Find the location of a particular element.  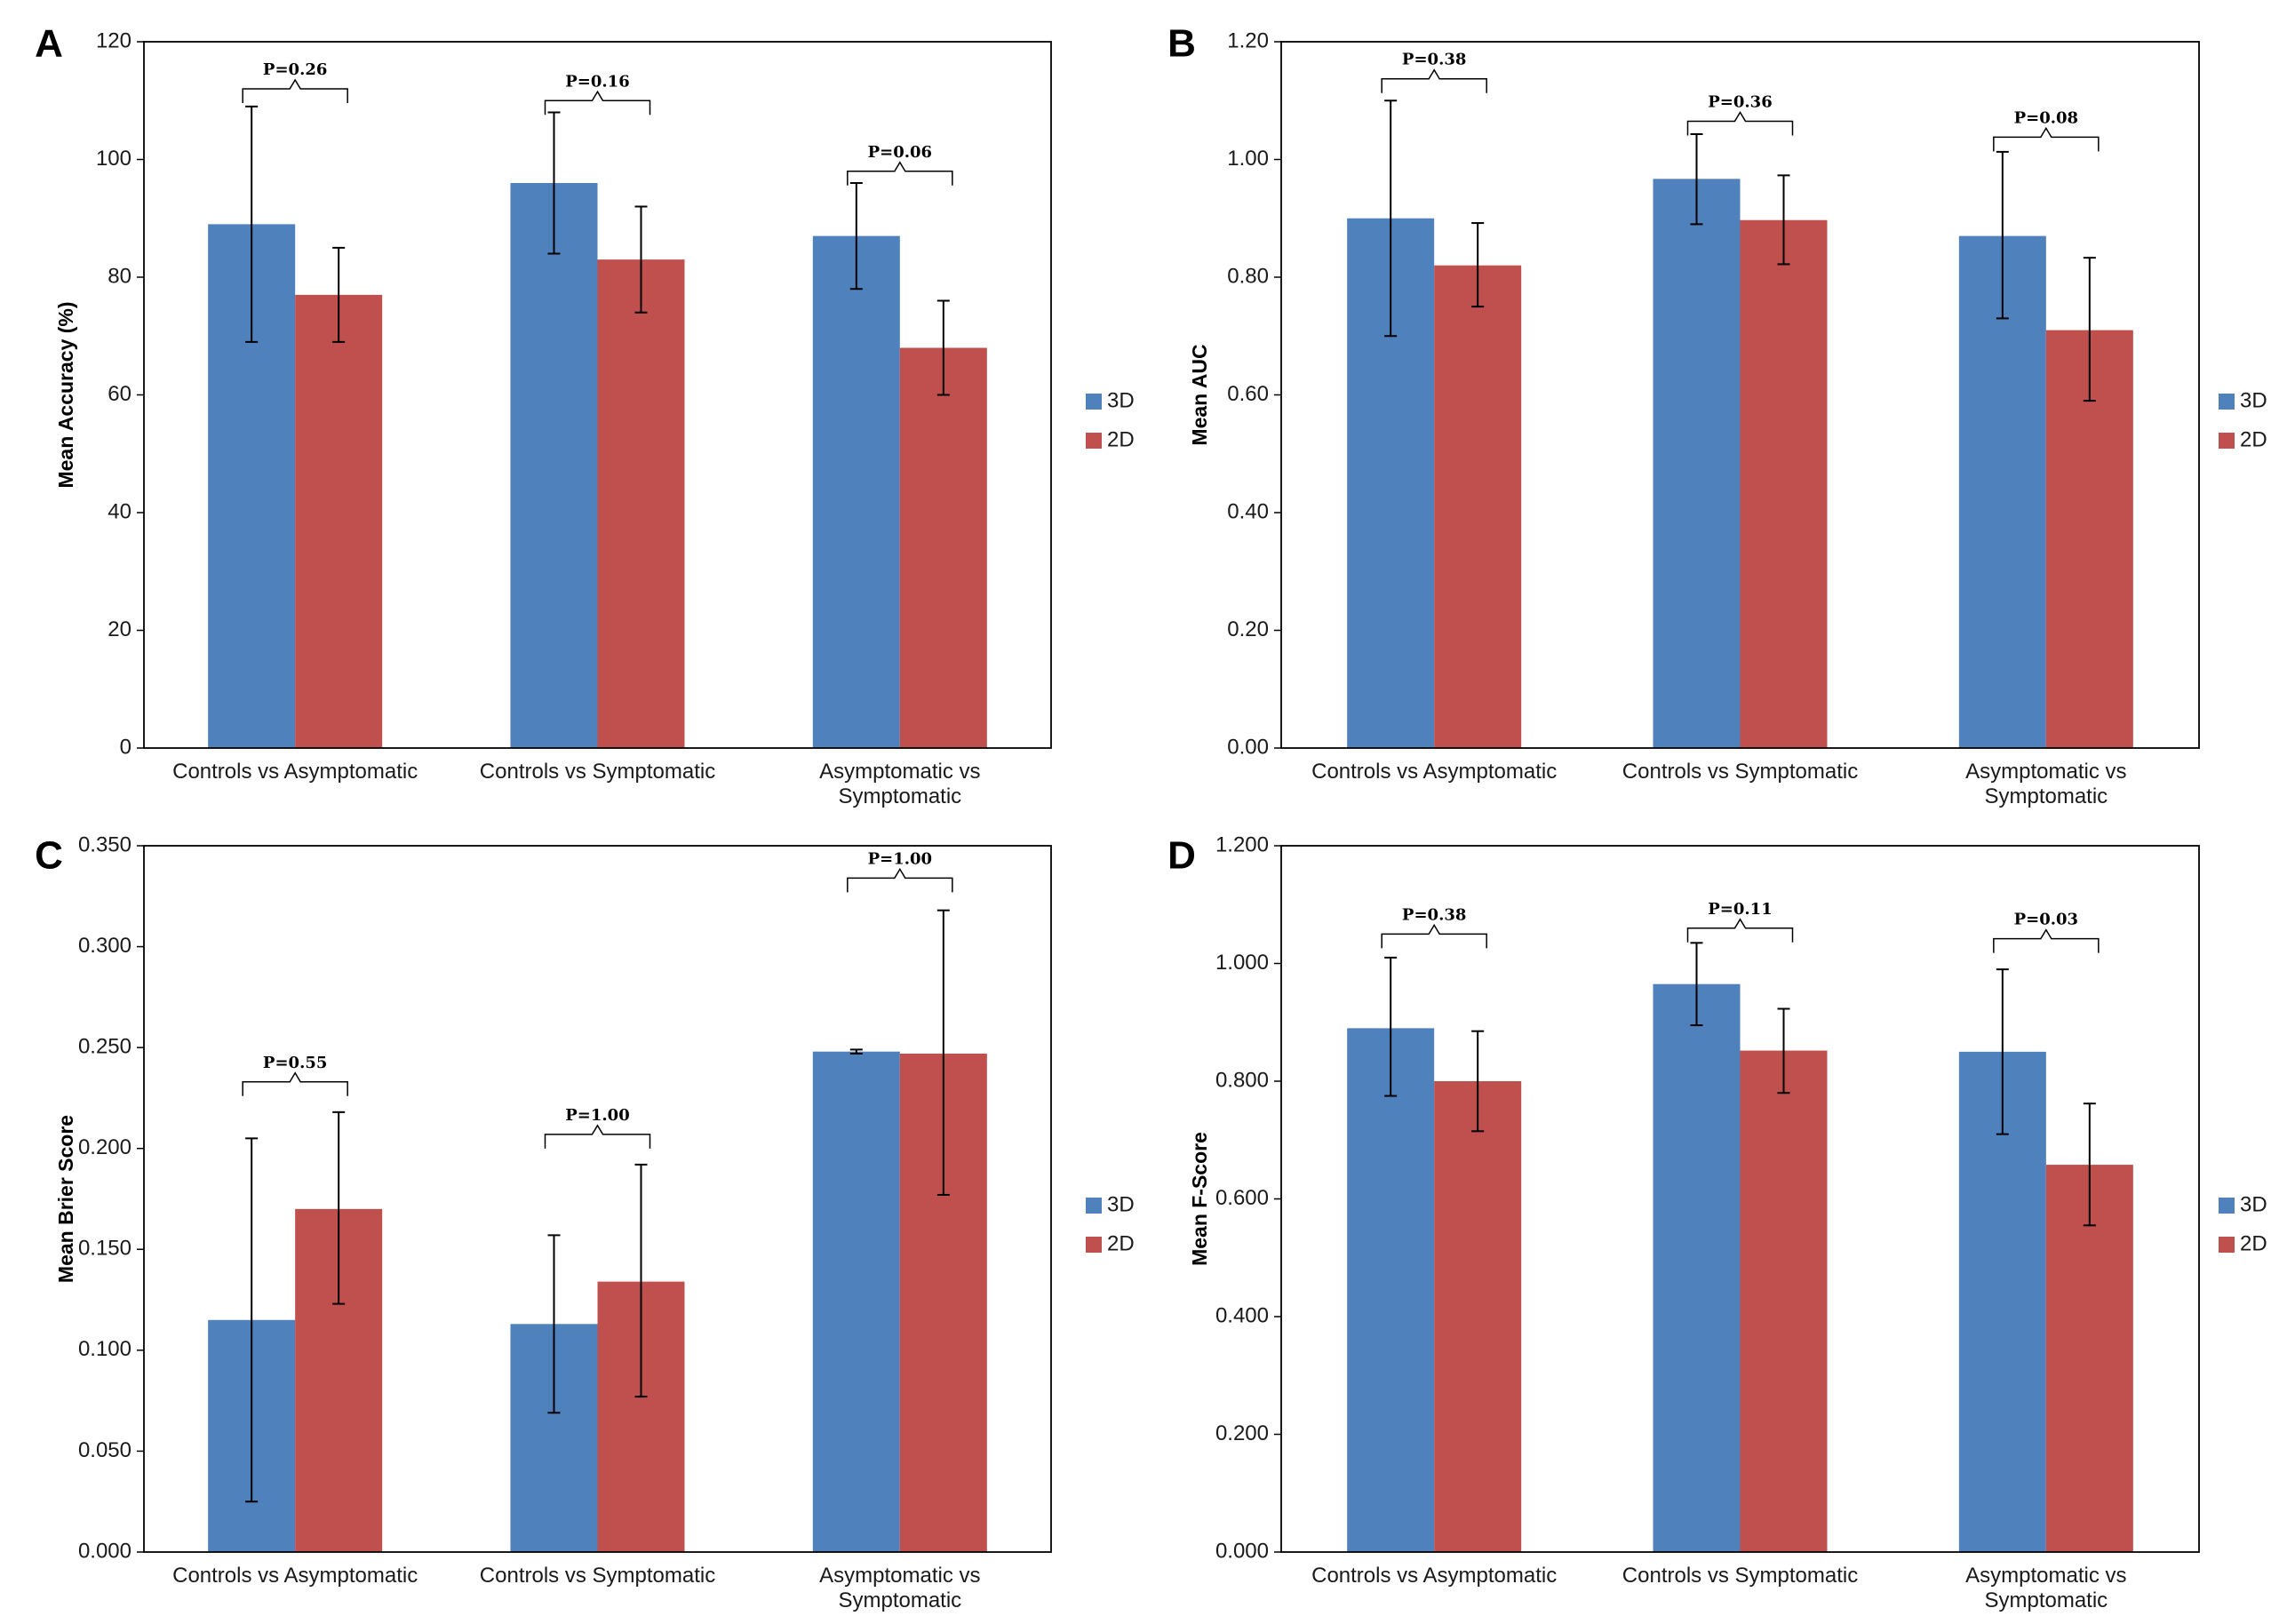

y-tick-label: 100 is located at coordinates (113, 159).